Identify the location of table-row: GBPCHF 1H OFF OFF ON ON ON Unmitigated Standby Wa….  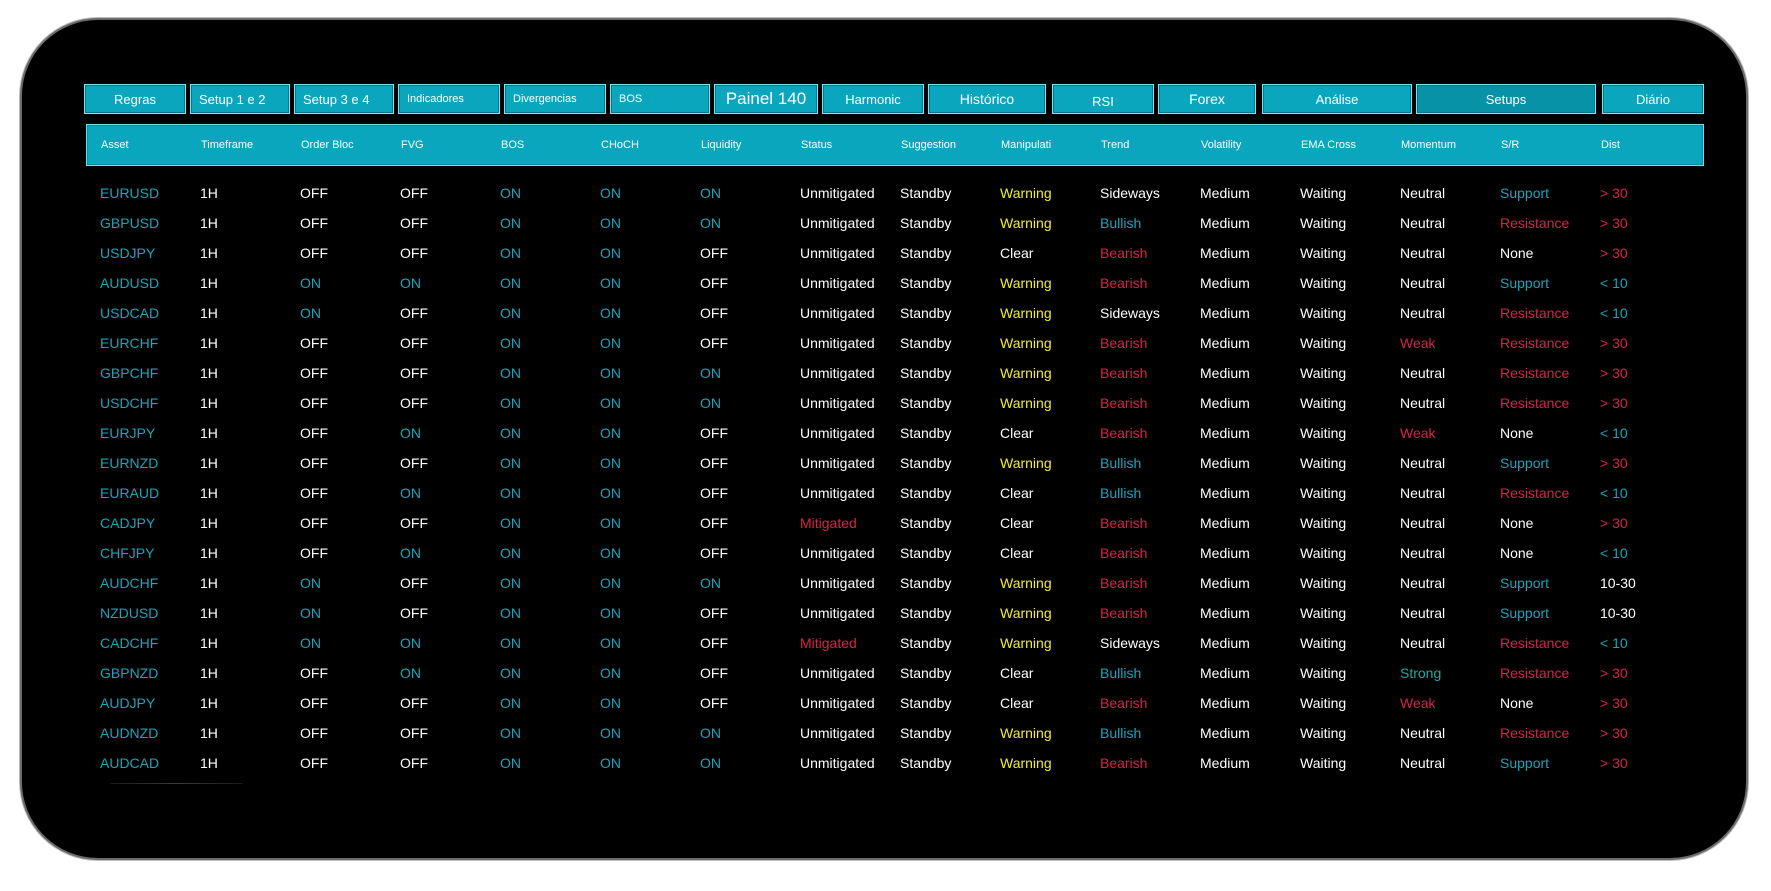
(885, 373).